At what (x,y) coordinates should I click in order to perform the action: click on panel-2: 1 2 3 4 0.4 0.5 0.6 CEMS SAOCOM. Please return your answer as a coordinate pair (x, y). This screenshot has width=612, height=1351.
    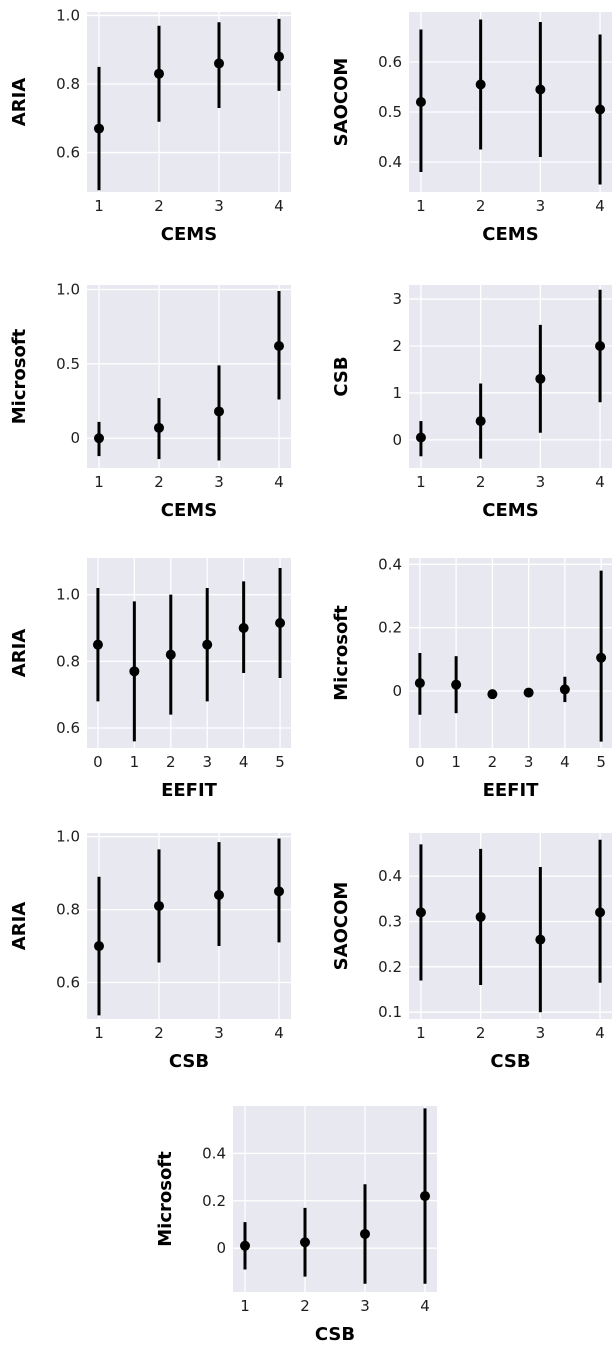
    Looking at the image, I should click on (471, 128).